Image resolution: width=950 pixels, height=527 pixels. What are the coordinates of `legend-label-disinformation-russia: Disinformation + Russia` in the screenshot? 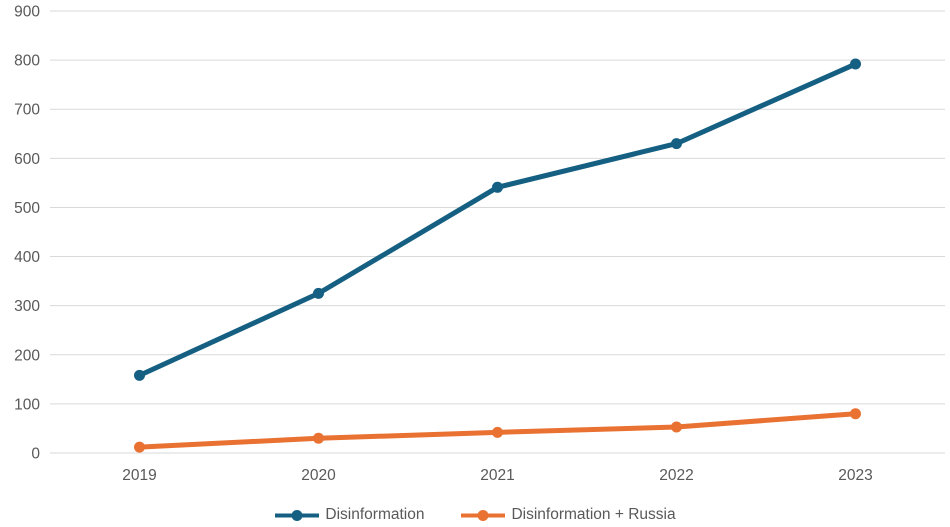 It's located at (593, 515).